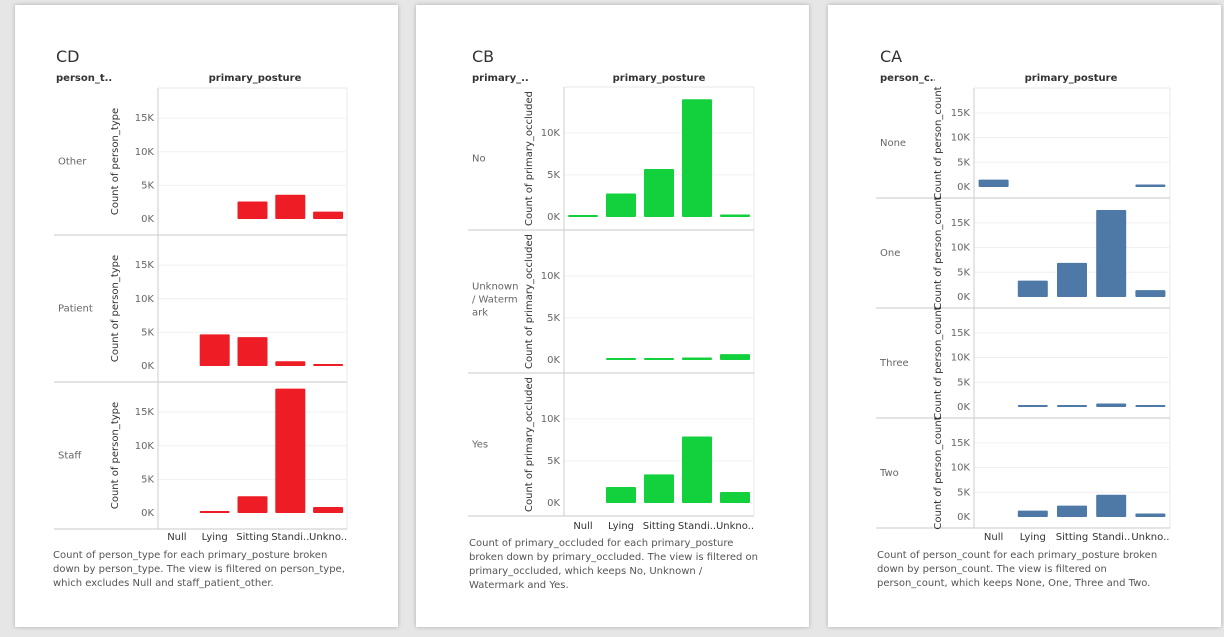 Image resolution: width=1224 pixels, height=637 pixels. What do you see at coordinates (115, 455) in the screenshot?
I see `y-axis-title: Count of person_type` at bounding box center [115, 455].